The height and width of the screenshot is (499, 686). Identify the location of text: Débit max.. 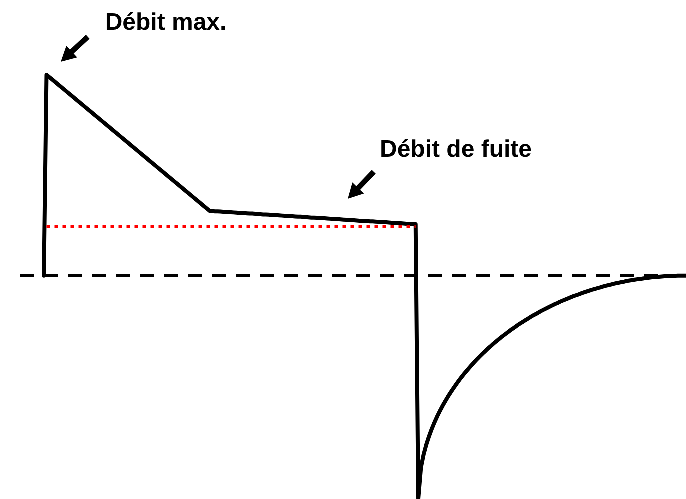
(166, 22).